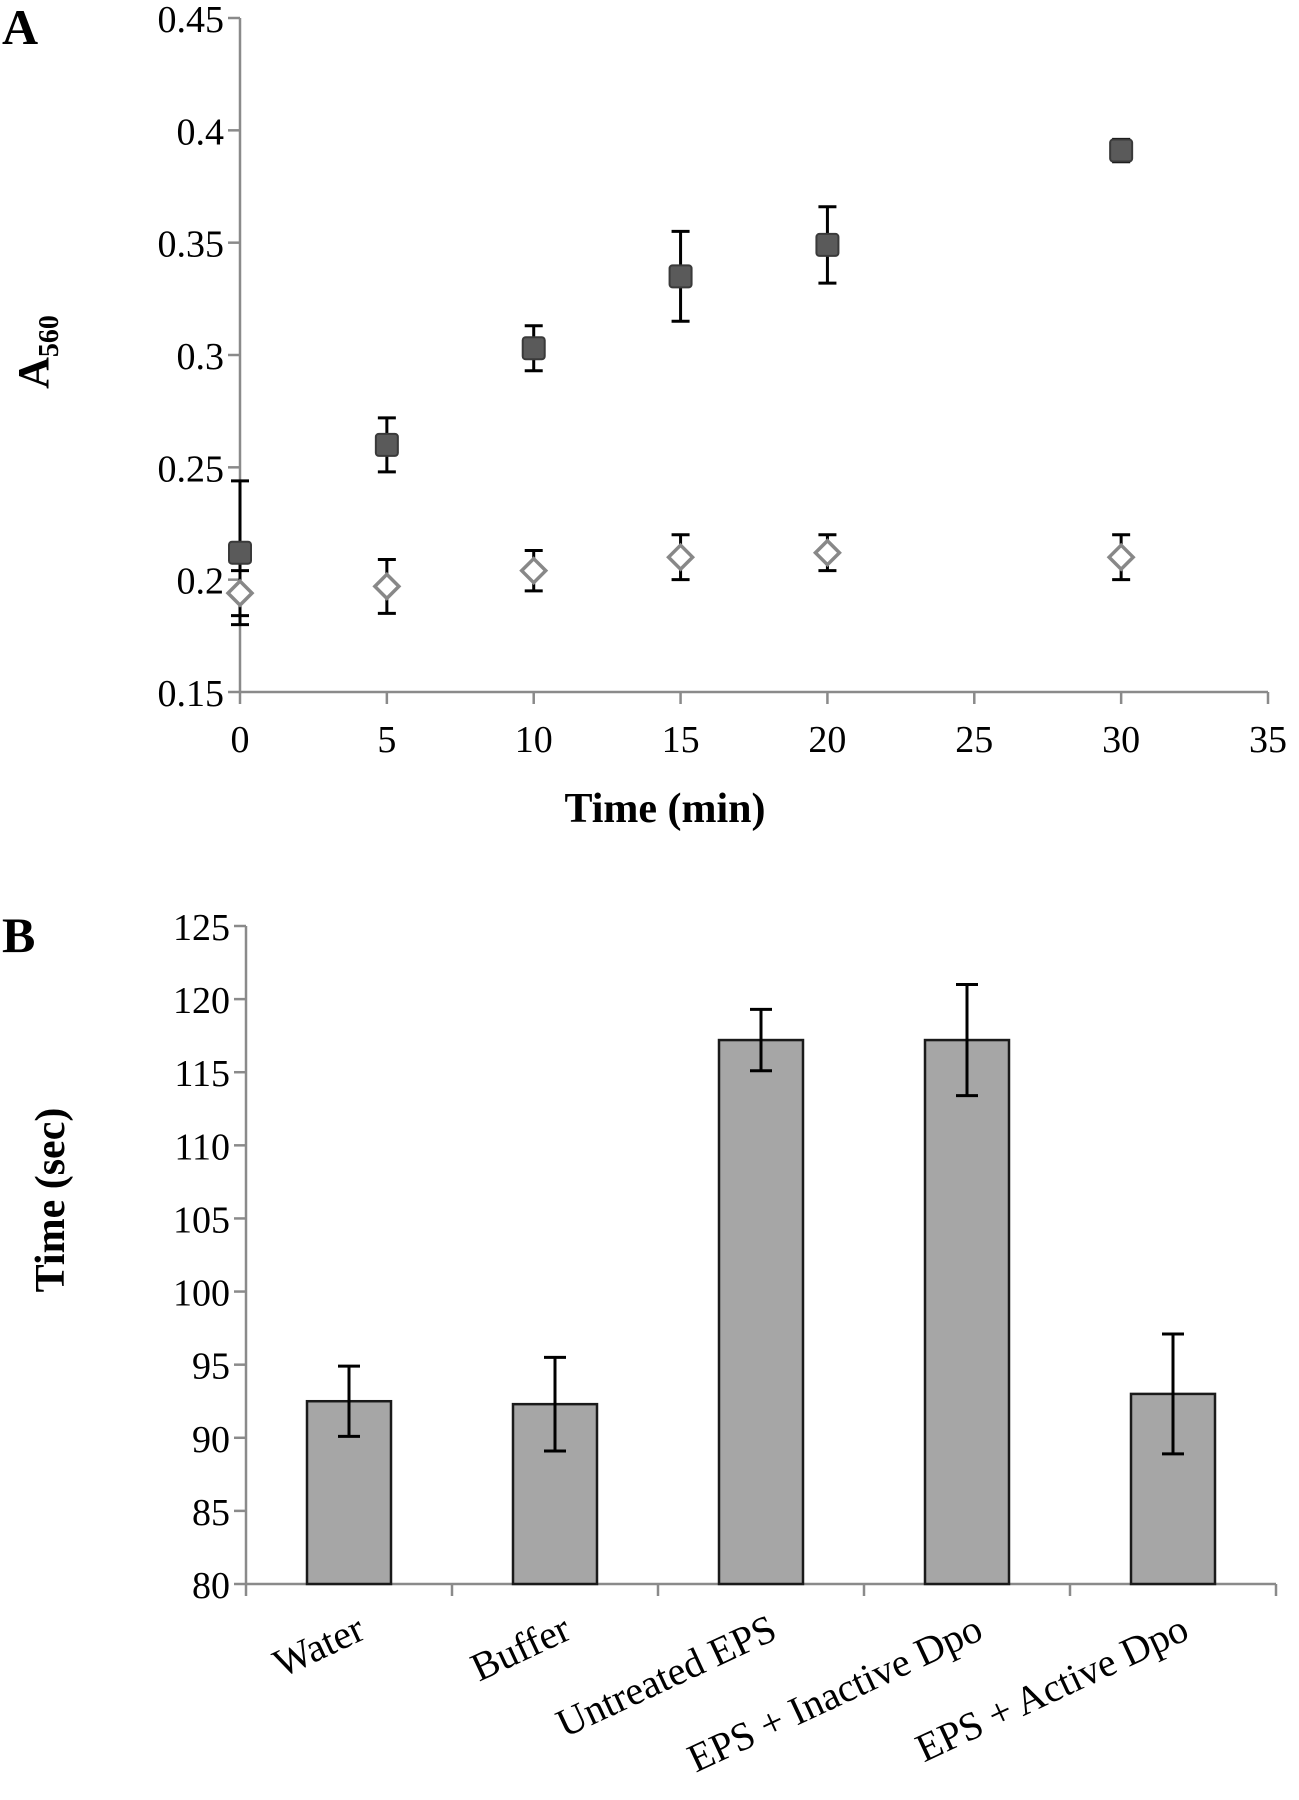 Image resolution: width=1299 pixels, height=1800 pixels. Describe the element at coordinates (201, 132) in the screenshot. I see `y-tick-label: 0.4` at that location.